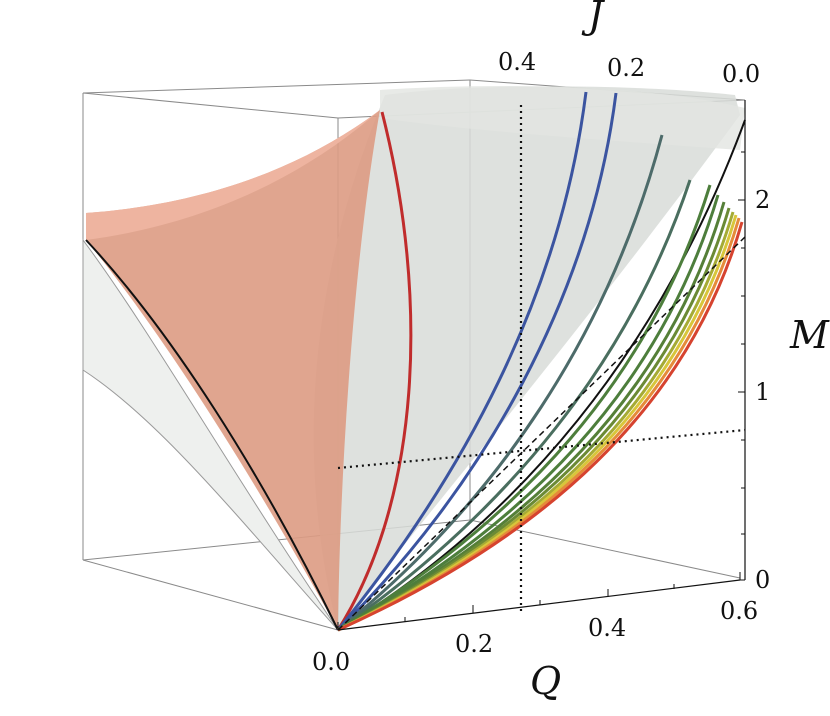  I want to click on q-tick-0: 0.0, so click(331, 662).